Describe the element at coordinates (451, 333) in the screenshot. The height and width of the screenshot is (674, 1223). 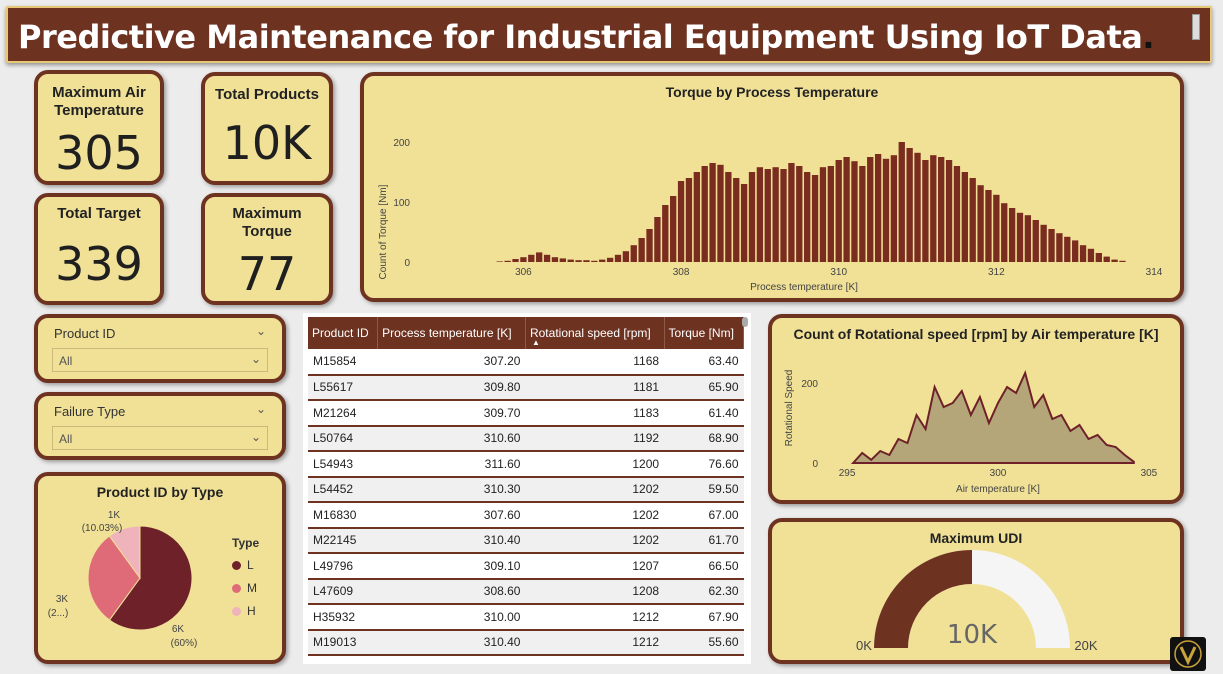
I see `column-header: Process temperature [K]` at that location.